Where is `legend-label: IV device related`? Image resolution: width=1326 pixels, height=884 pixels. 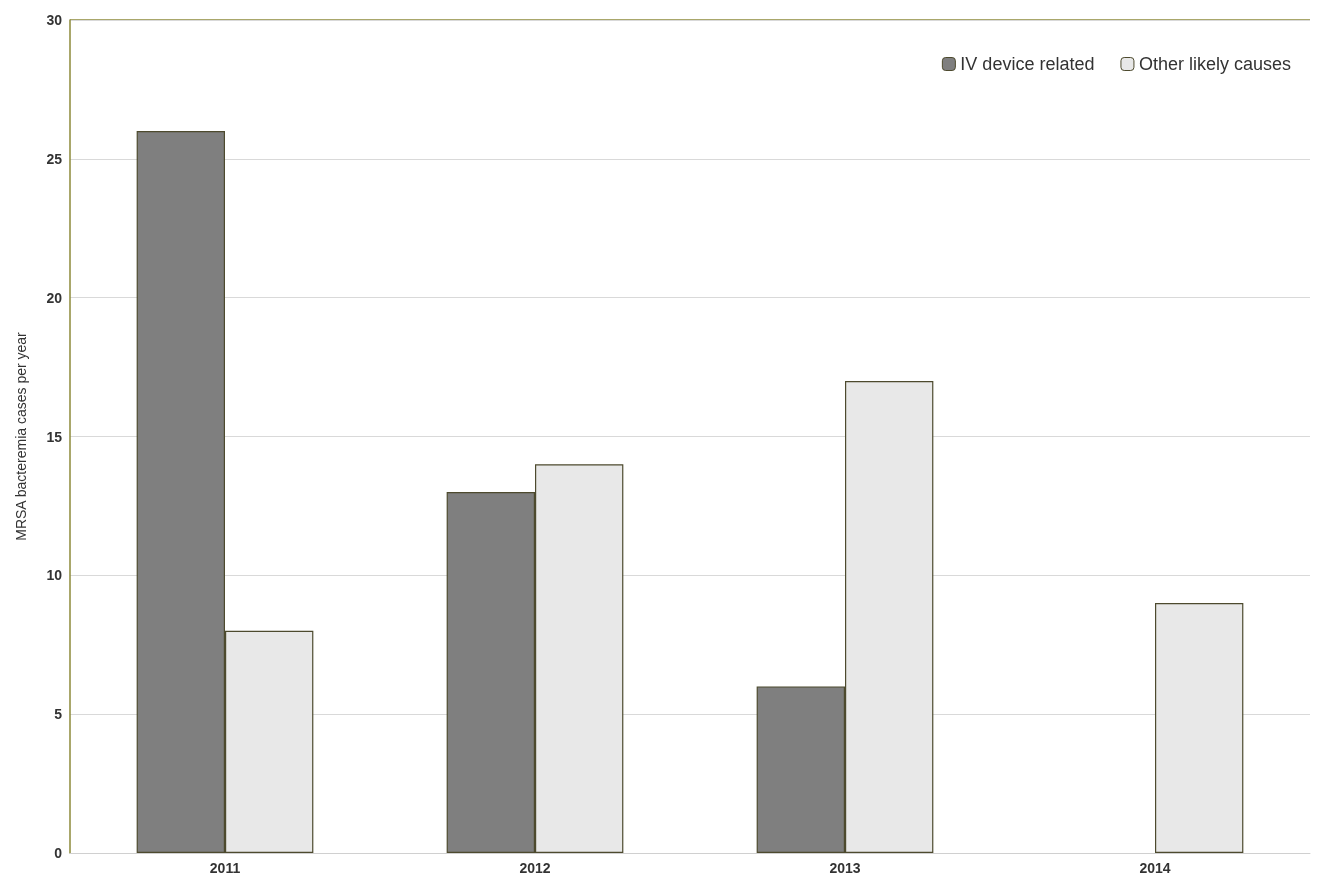 legend-label: IV device related is located at coordinates (1027, 64).